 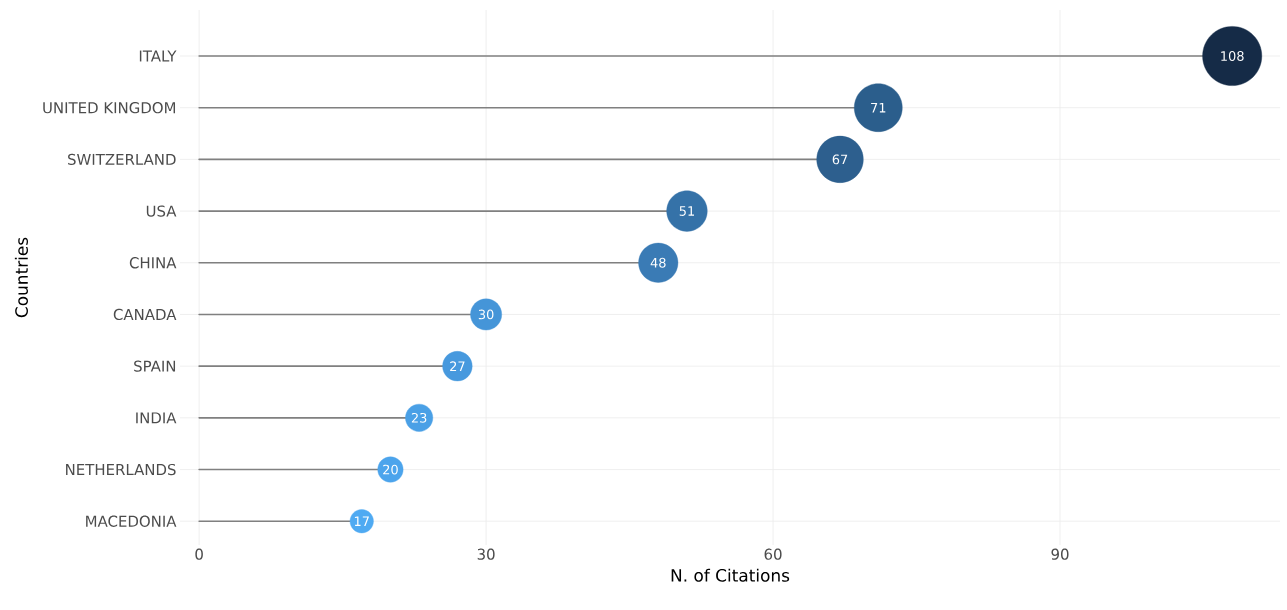 I want to click on data-label: 71, so click(x=878, y=107).